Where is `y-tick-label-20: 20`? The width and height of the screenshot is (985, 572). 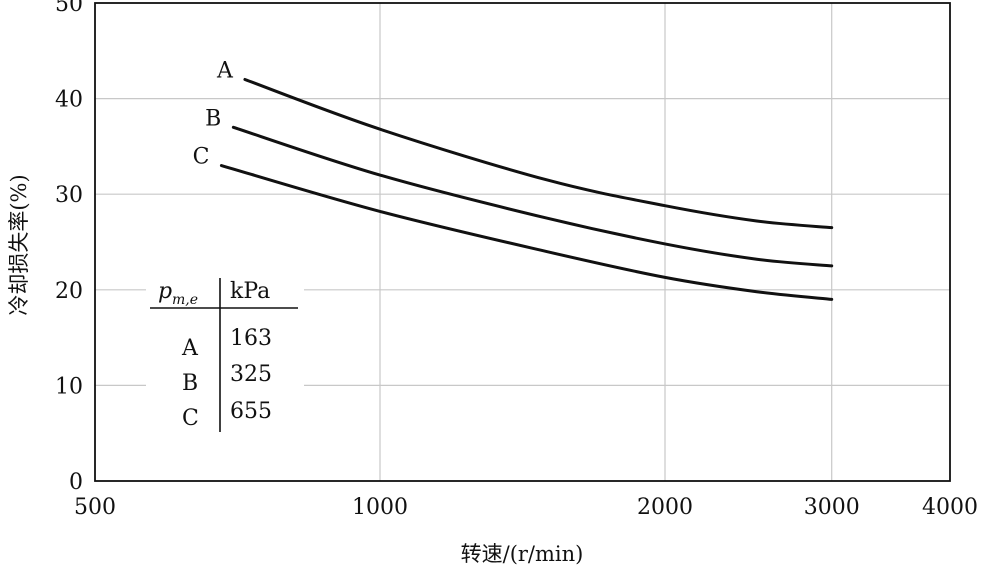
y-tick-label-20: 20 is located at coordinates (69, 291).